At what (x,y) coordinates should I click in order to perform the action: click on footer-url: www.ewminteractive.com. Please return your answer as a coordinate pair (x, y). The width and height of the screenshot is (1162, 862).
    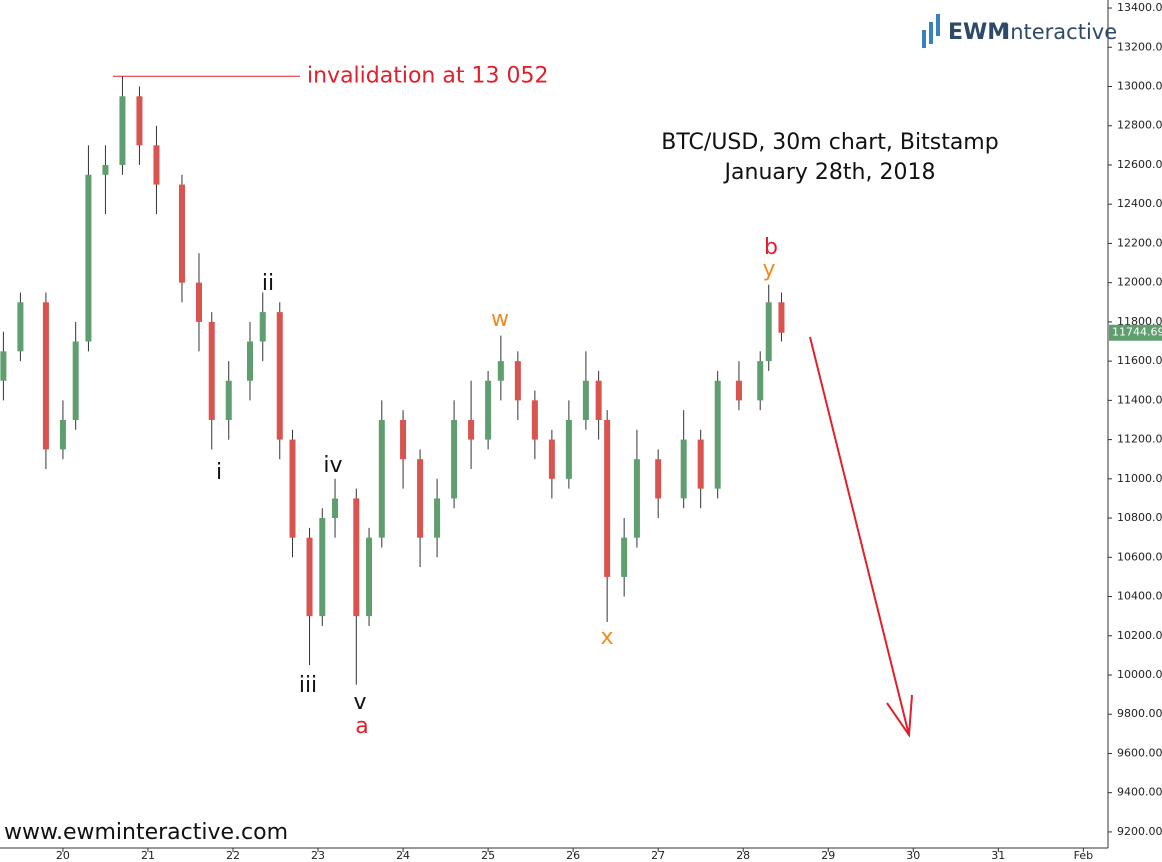
    Looking at the image, I should click on (146, 832).